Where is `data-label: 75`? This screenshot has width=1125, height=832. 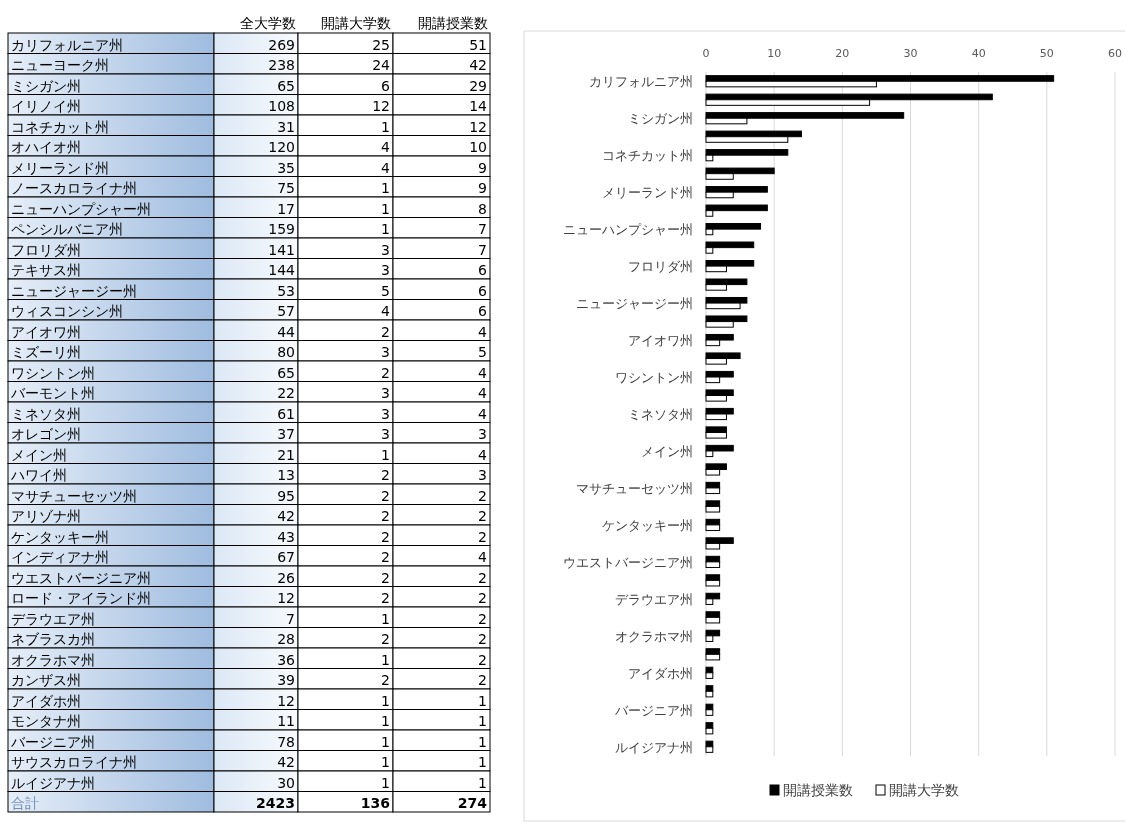 data-label: 75 is located at coordinates (286, 188).